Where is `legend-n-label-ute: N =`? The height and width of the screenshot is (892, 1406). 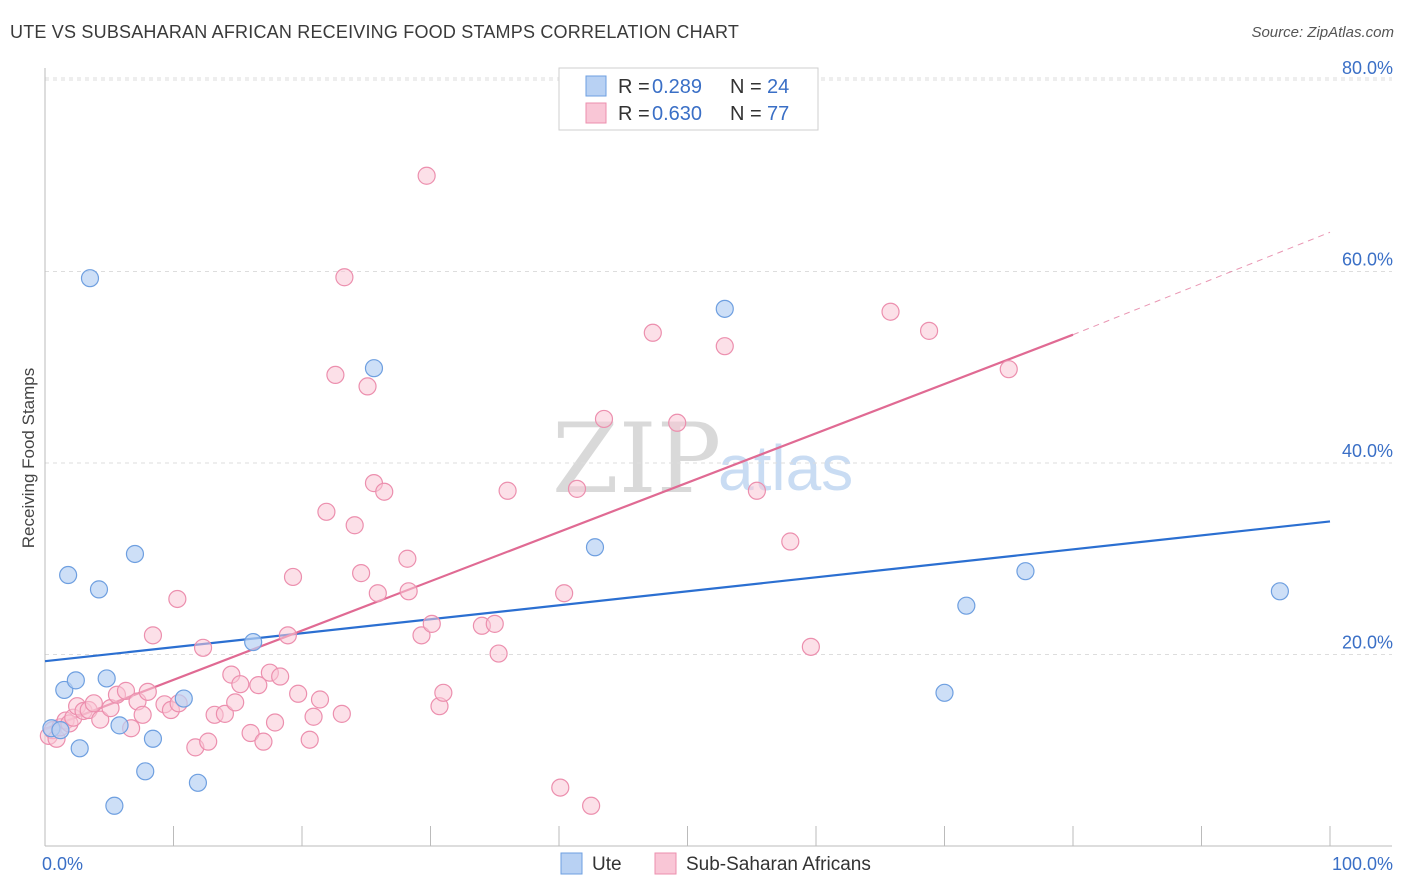 legend-n-label-ute: N = is located at coordinates (746, 87).